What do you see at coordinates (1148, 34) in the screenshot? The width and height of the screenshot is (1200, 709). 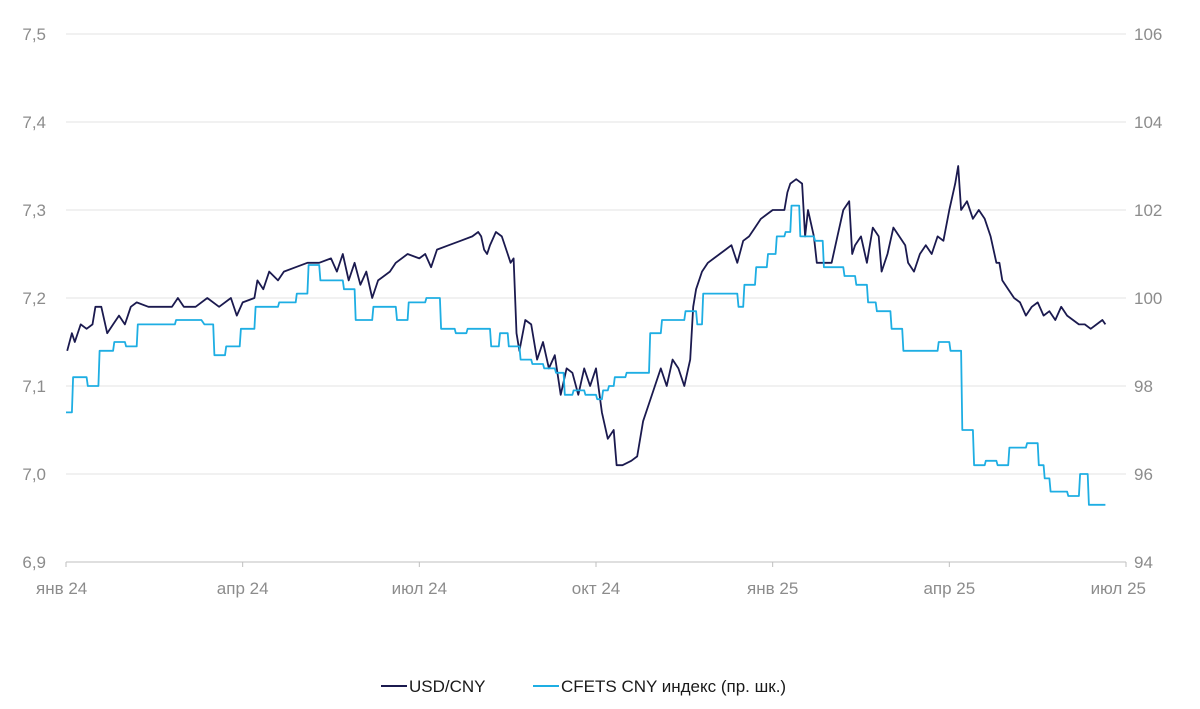 I see `y2-tick-label: 106` at bounding box center [1148, 34].